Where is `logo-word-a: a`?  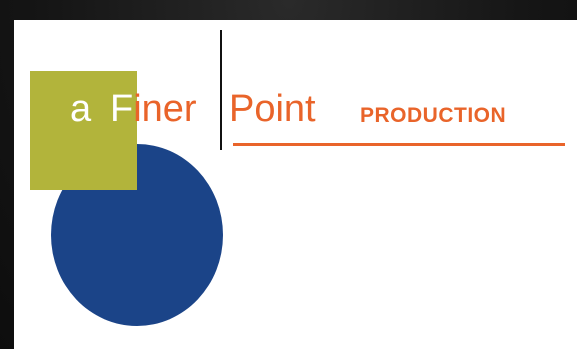 logo-word-a: a is located at coordinates (81, 109).